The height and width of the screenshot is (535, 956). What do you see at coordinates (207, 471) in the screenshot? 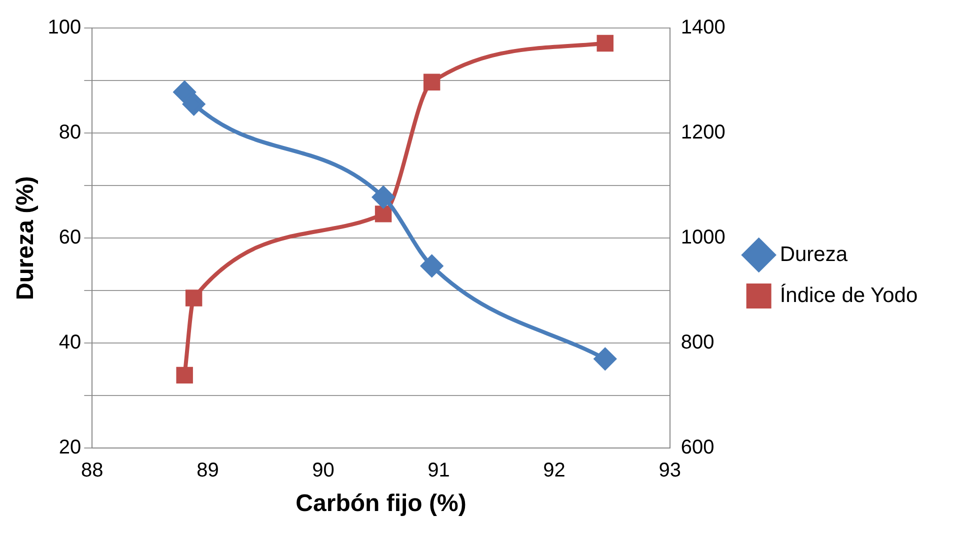
I see `x-tick-label: 89` at bounding box center [207, 471].